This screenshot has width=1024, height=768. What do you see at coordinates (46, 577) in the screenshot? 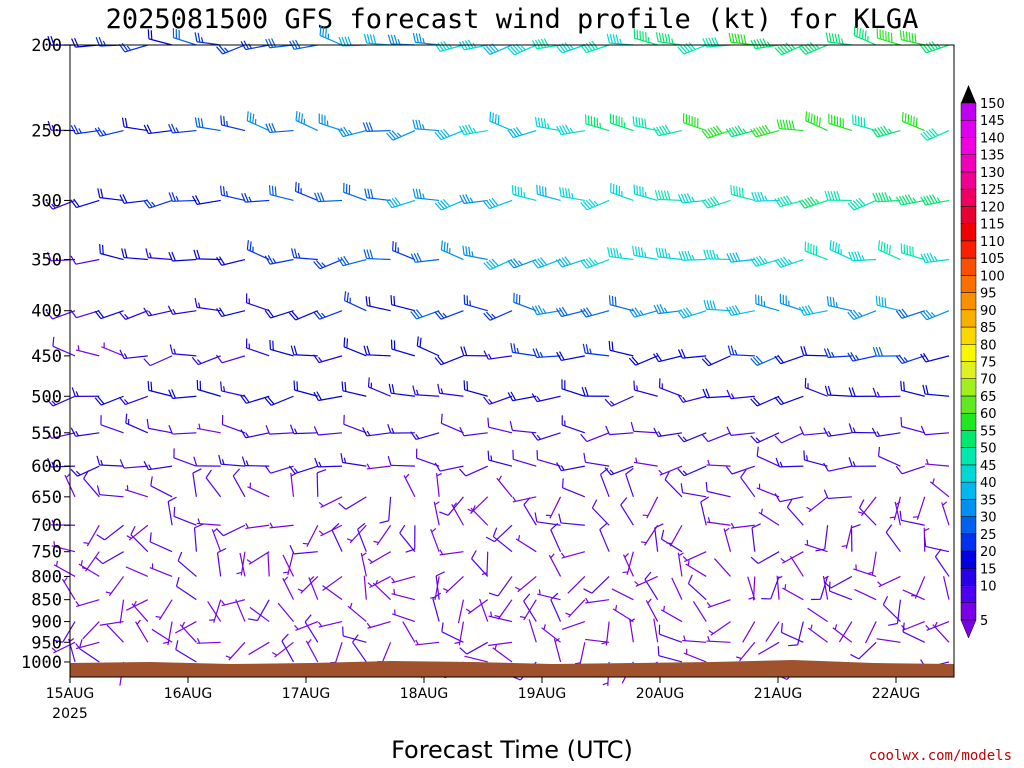
I see `y-tick-label: 800` at bounding box center [46, 577].